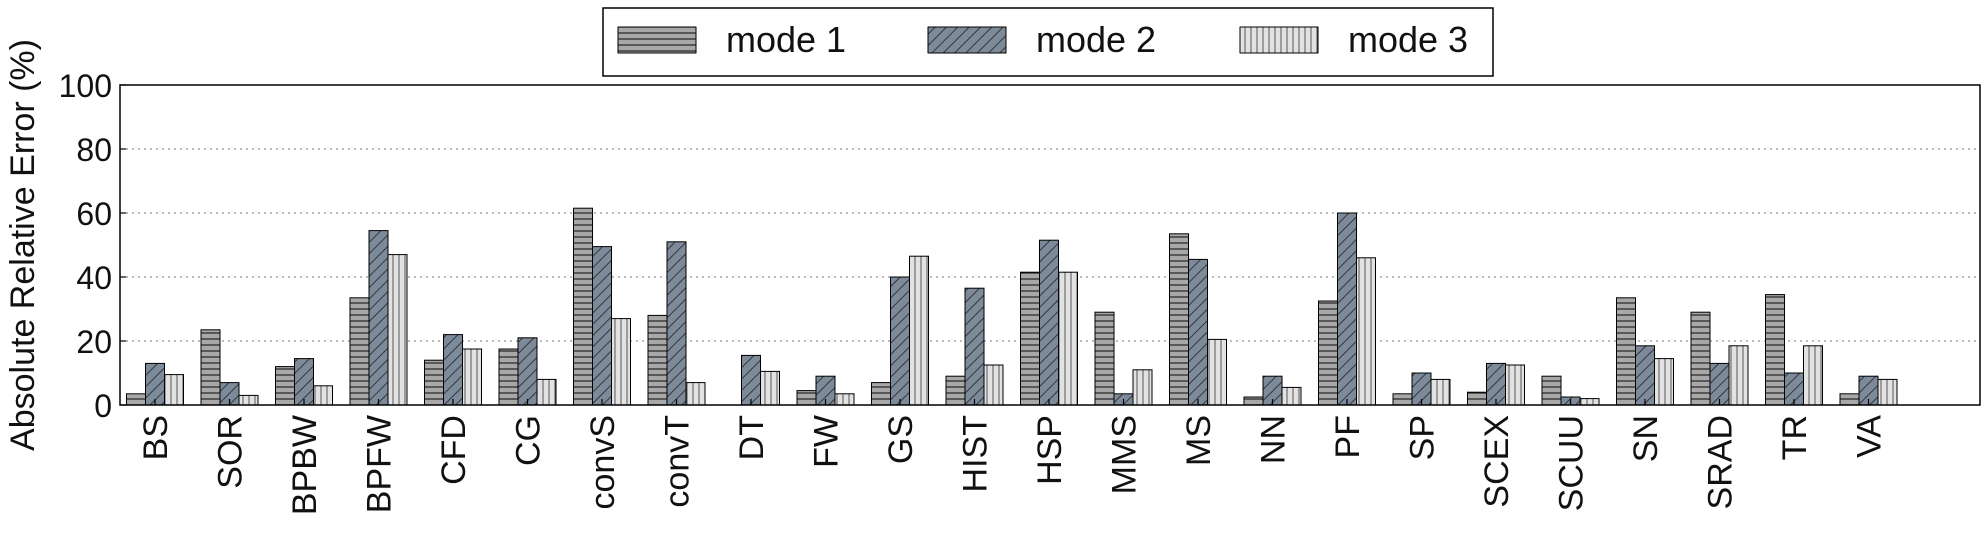 Image resolution: width=1987 pixels, height=533 pixels. Describe the element at coordinates (434, 382) in the screenshot. I see `bar-CFD-mode1` at that location.